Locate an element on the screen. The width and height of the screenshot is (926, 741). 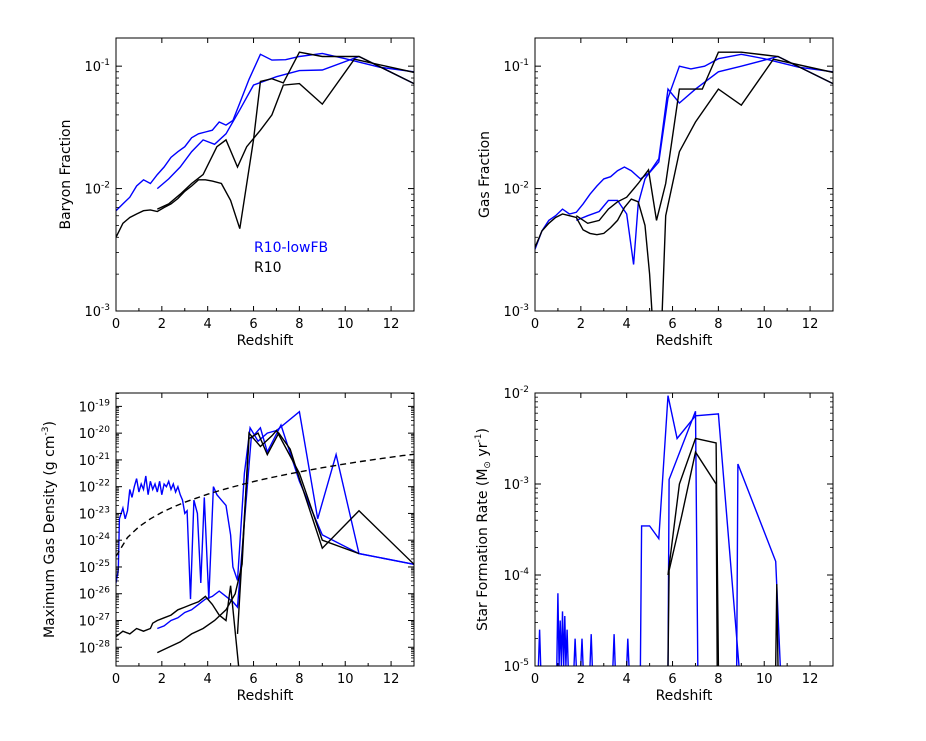
y-tick-label: 10⁻²² is located at coordinates (94, 487).